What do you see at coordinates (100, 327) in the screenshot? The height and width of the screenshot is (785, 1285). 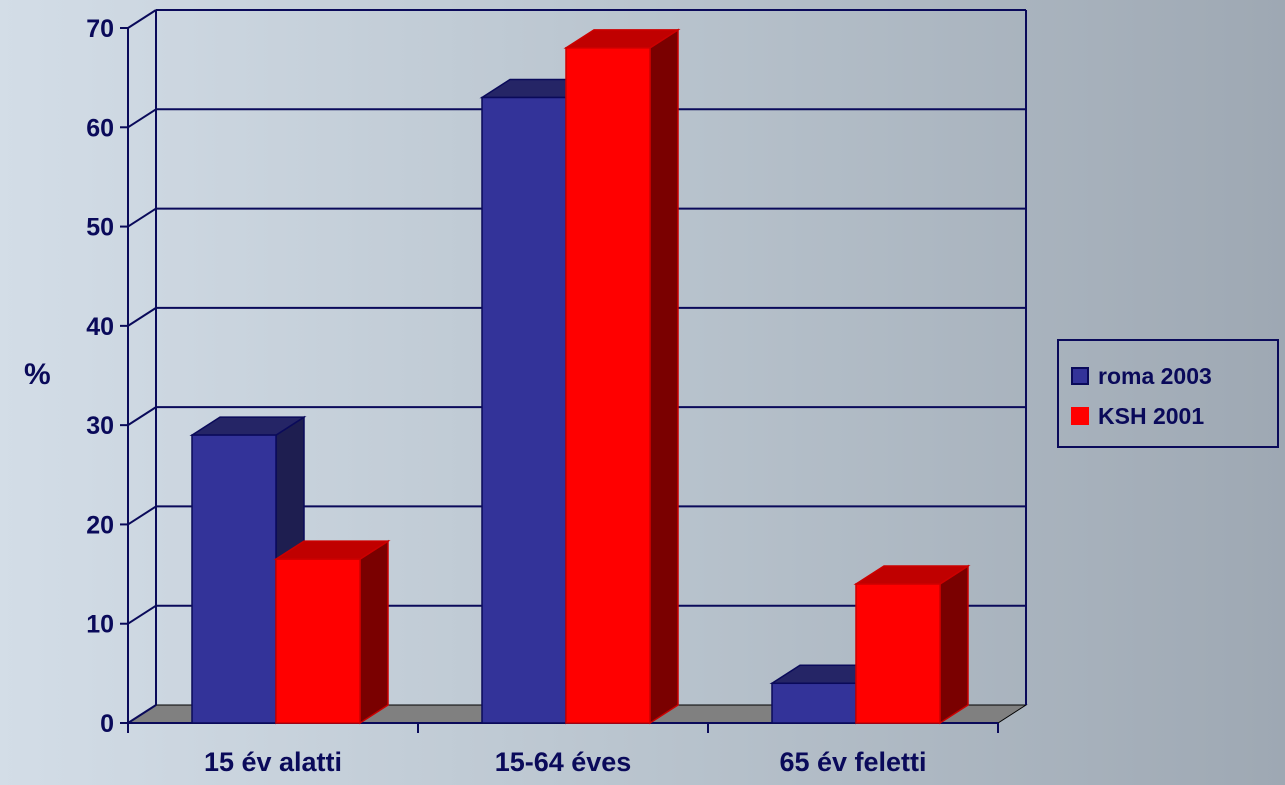 I see `y-tick-label: 40` at bounding box center [100, 327].